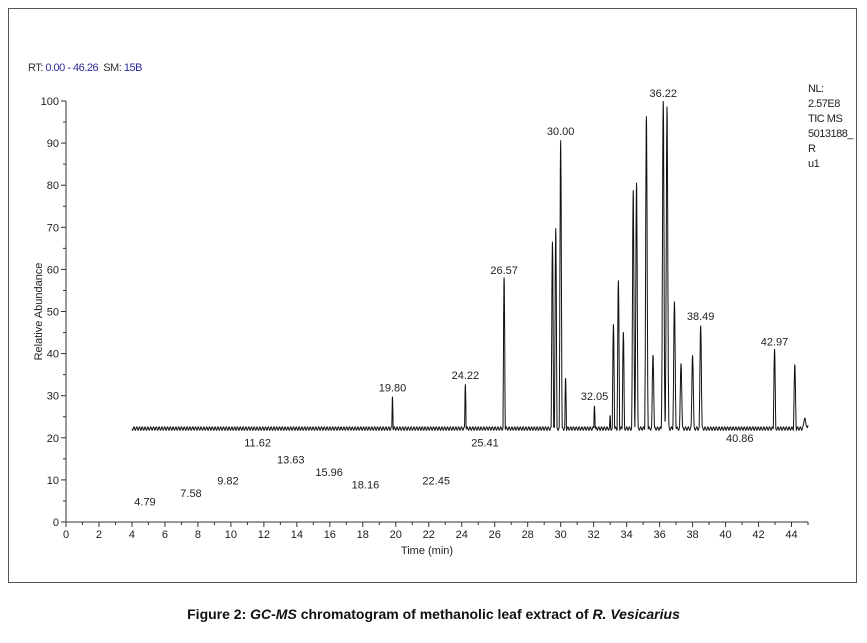 Image resolution: width=867 pixels, height=643 pixels. I want to click on y-tick-label: 30, so click(53, 397).